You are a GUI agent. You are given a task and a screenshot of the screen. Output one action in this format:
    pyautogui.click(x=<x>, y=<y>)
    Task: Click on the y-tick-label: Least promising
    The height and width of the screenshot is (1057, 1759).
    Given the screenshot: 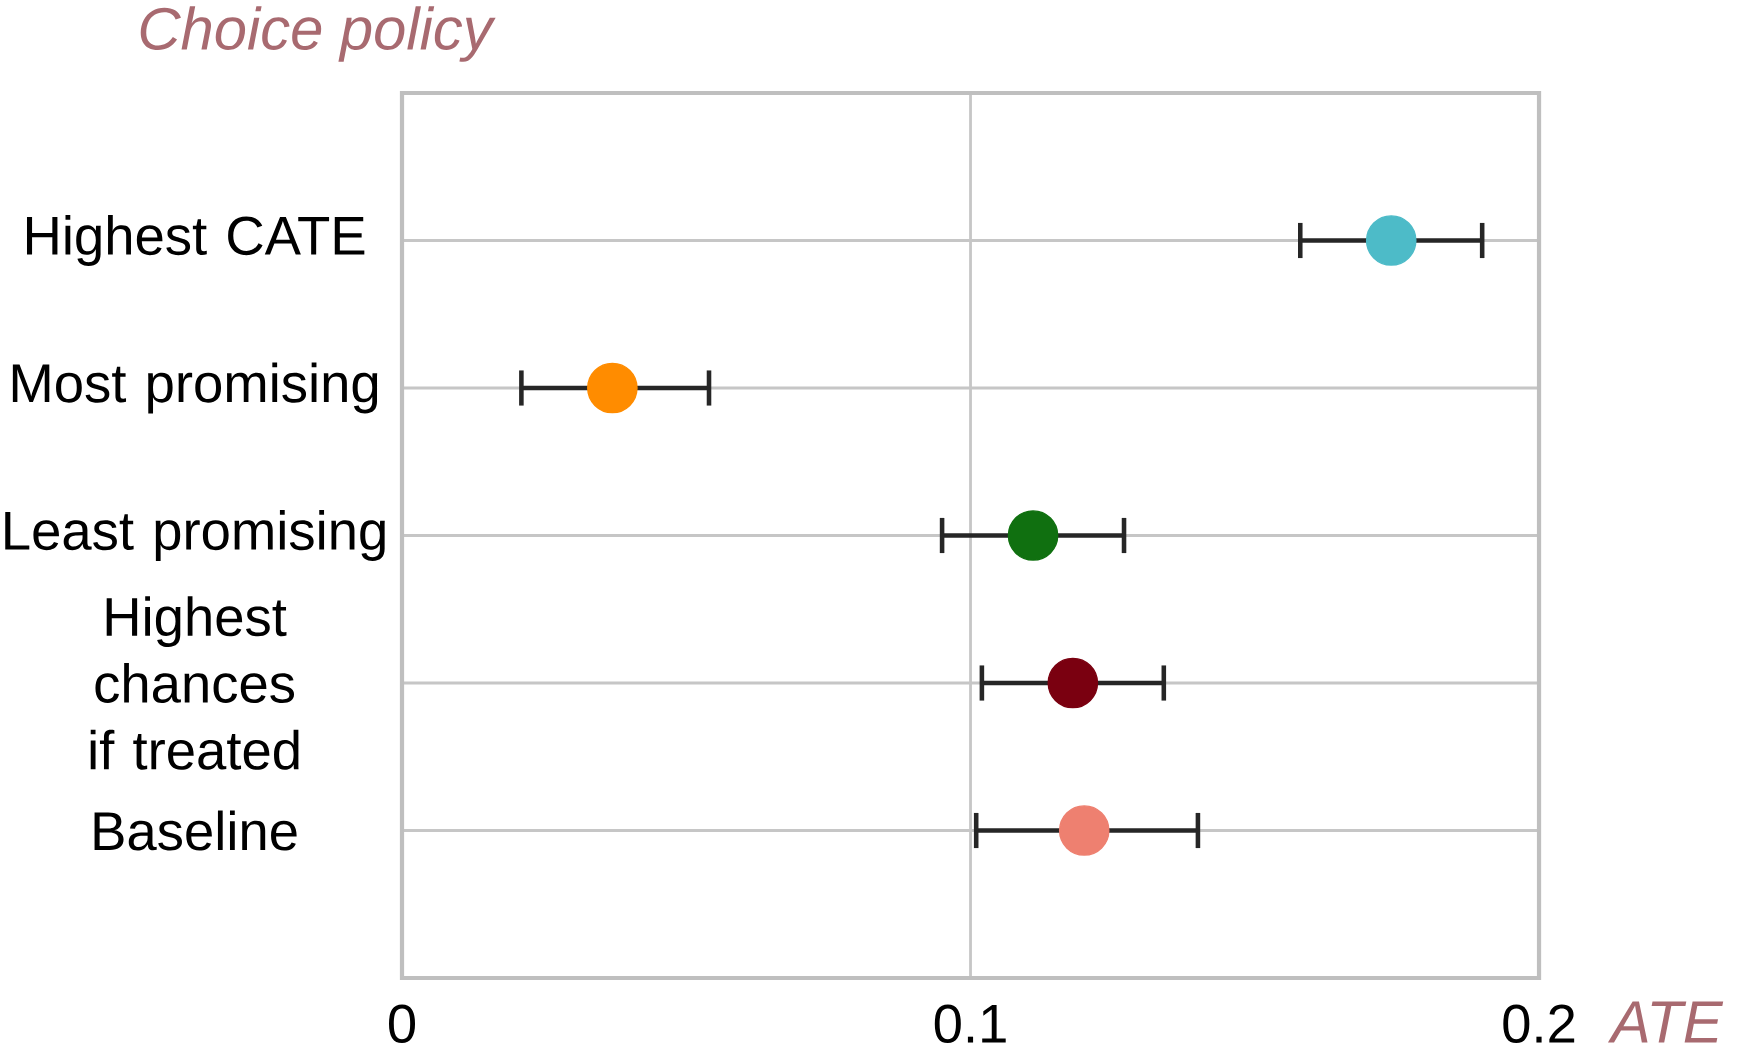 What is the action you would take?
    pyautogui.click(x=195, y=535)
    